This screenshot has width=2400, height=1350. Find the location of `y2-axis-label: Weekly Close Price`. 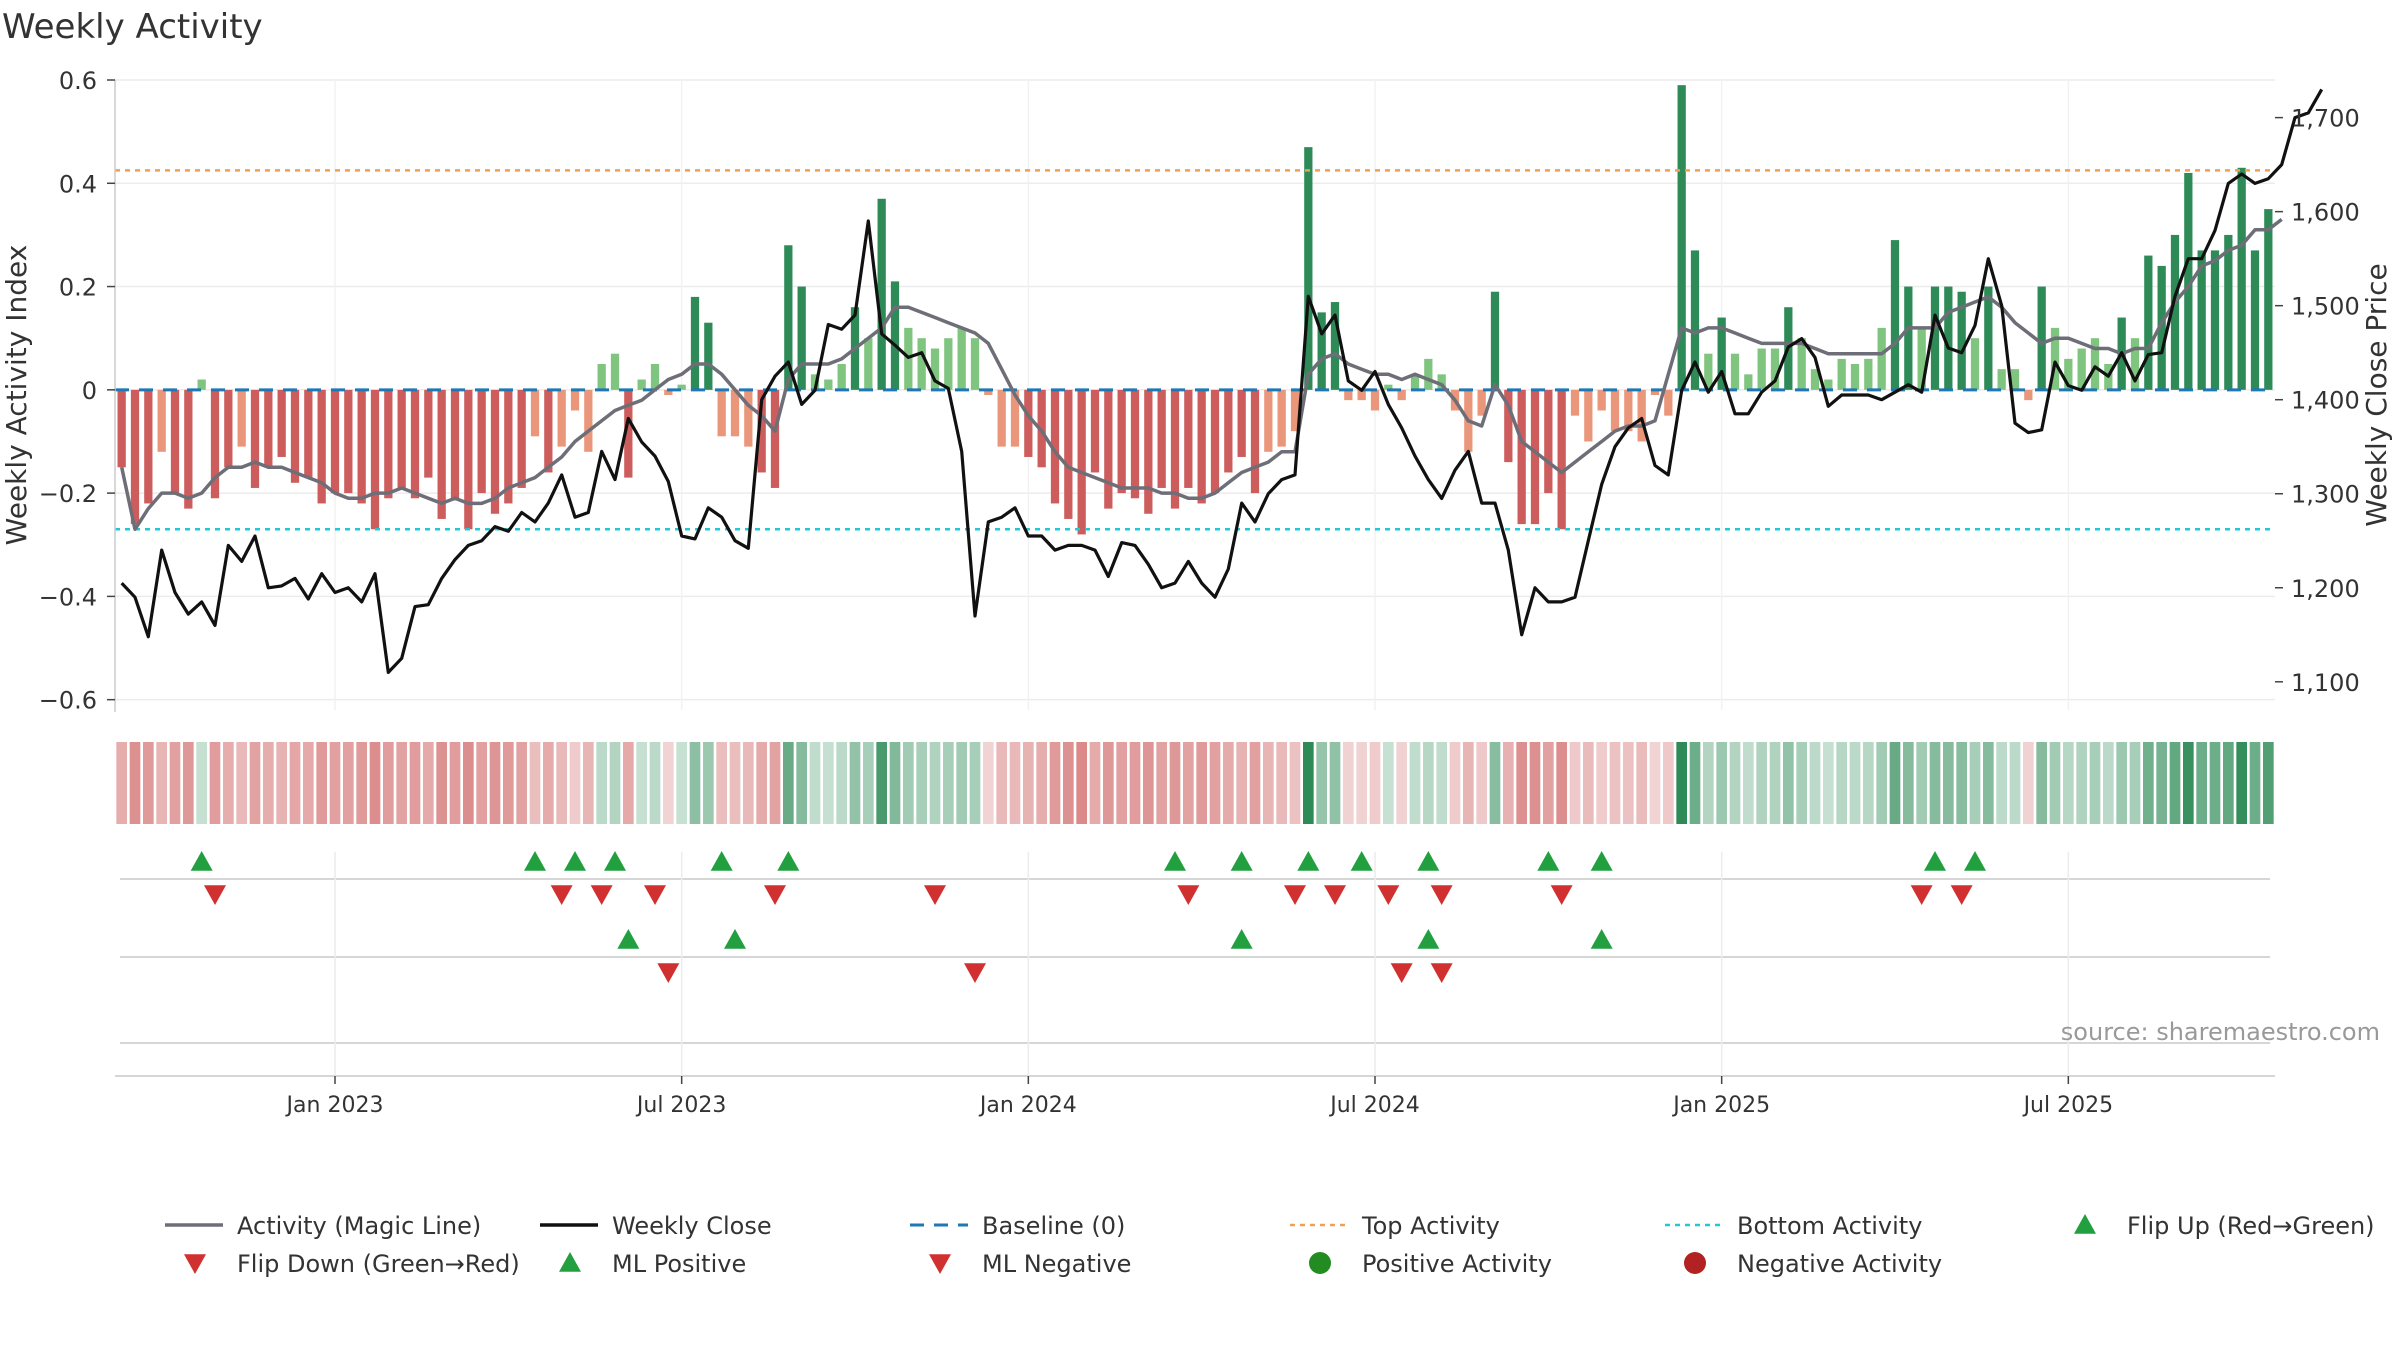

y2-axis-label: Weekly Close Price is located at coordinates (2376, 394).